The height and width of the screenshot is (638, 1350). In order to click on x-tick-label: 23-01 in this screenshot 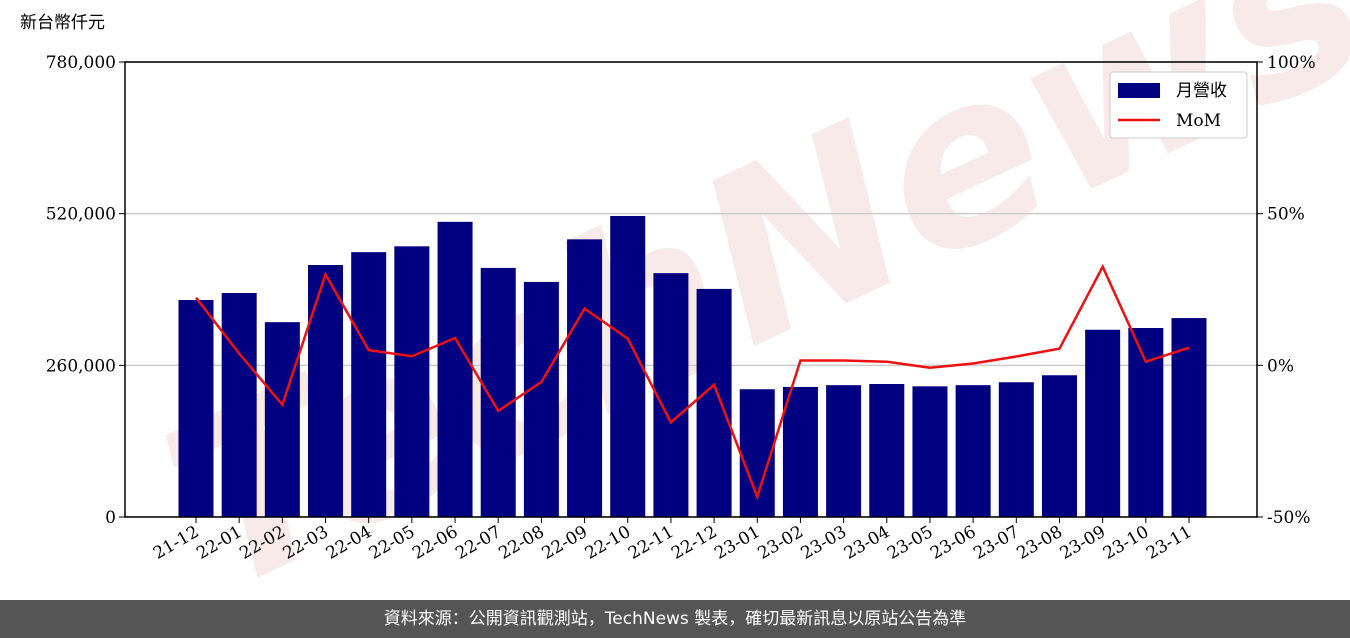, I will do `click(737, 543)`.